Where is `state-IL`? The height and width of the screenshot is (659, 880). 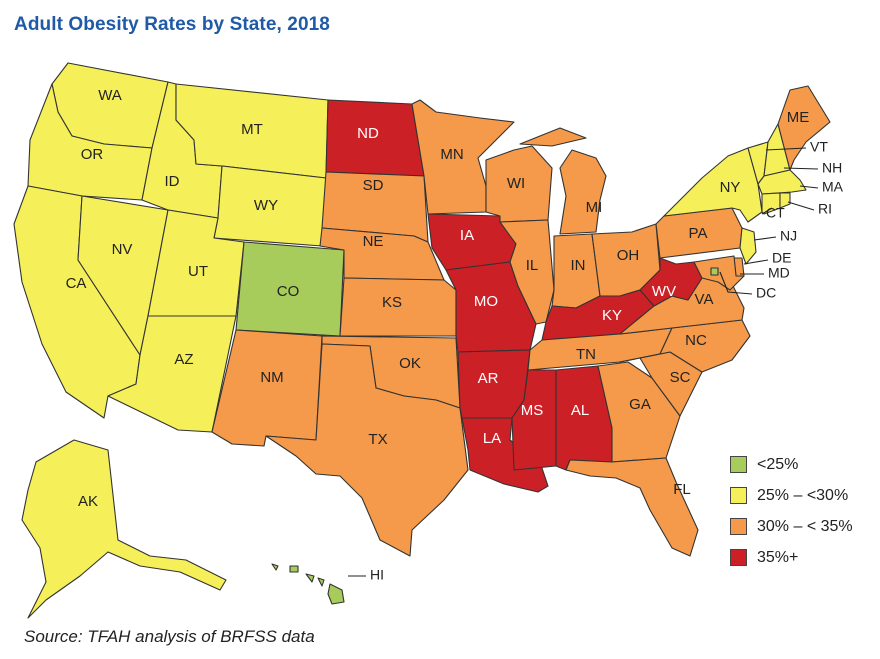
state-IL is located at coordinates (527, 272).